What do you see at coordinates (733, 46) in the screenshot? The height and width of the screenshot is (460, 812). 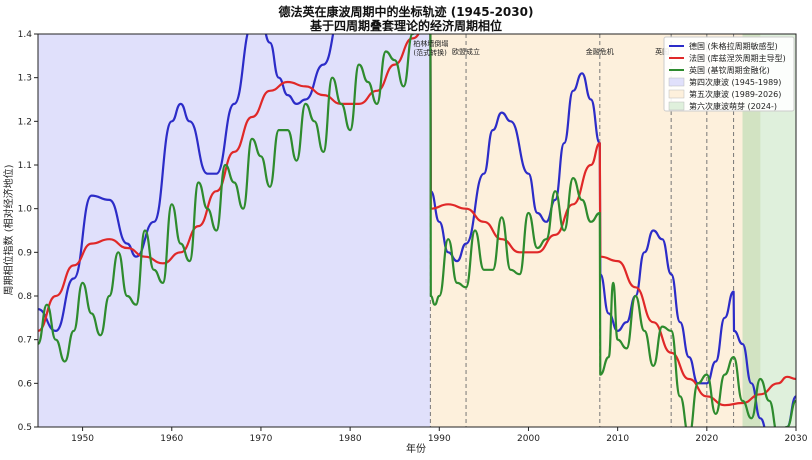 I see `legend-label-series-1: 德国 (朱格拉周期敏感型)` at bounding box center [733, 46].